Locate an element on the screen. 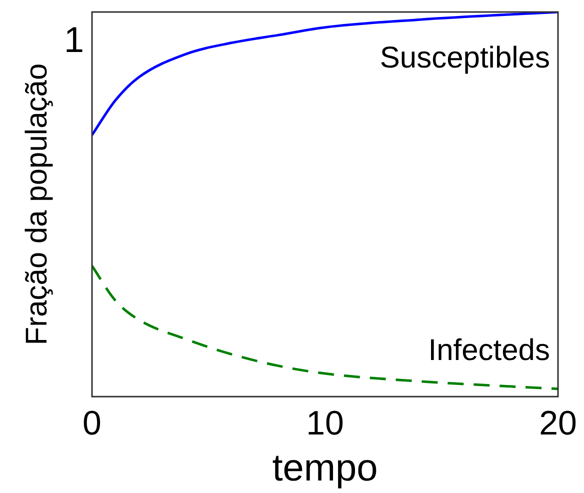 The image size is (584, 493). text: 1 is located at coordinates (74, 39).